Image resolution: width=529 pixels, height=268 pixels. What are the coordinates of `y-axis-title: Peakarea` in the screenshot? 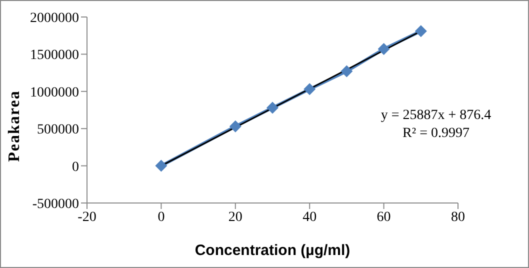 It's located at (14, 126).